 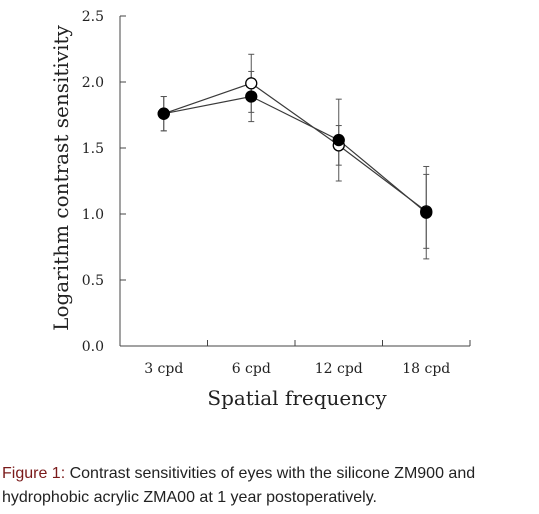 I want to click on y-tick-label: 0.0, so click(x=93, y=347).